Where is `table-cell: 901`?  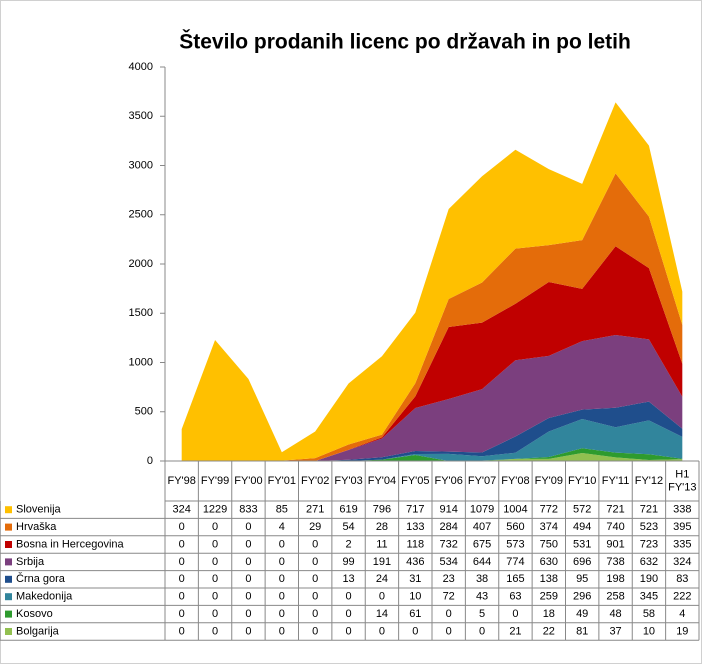 table-cell: 901 is located at coordinates (615, 544).